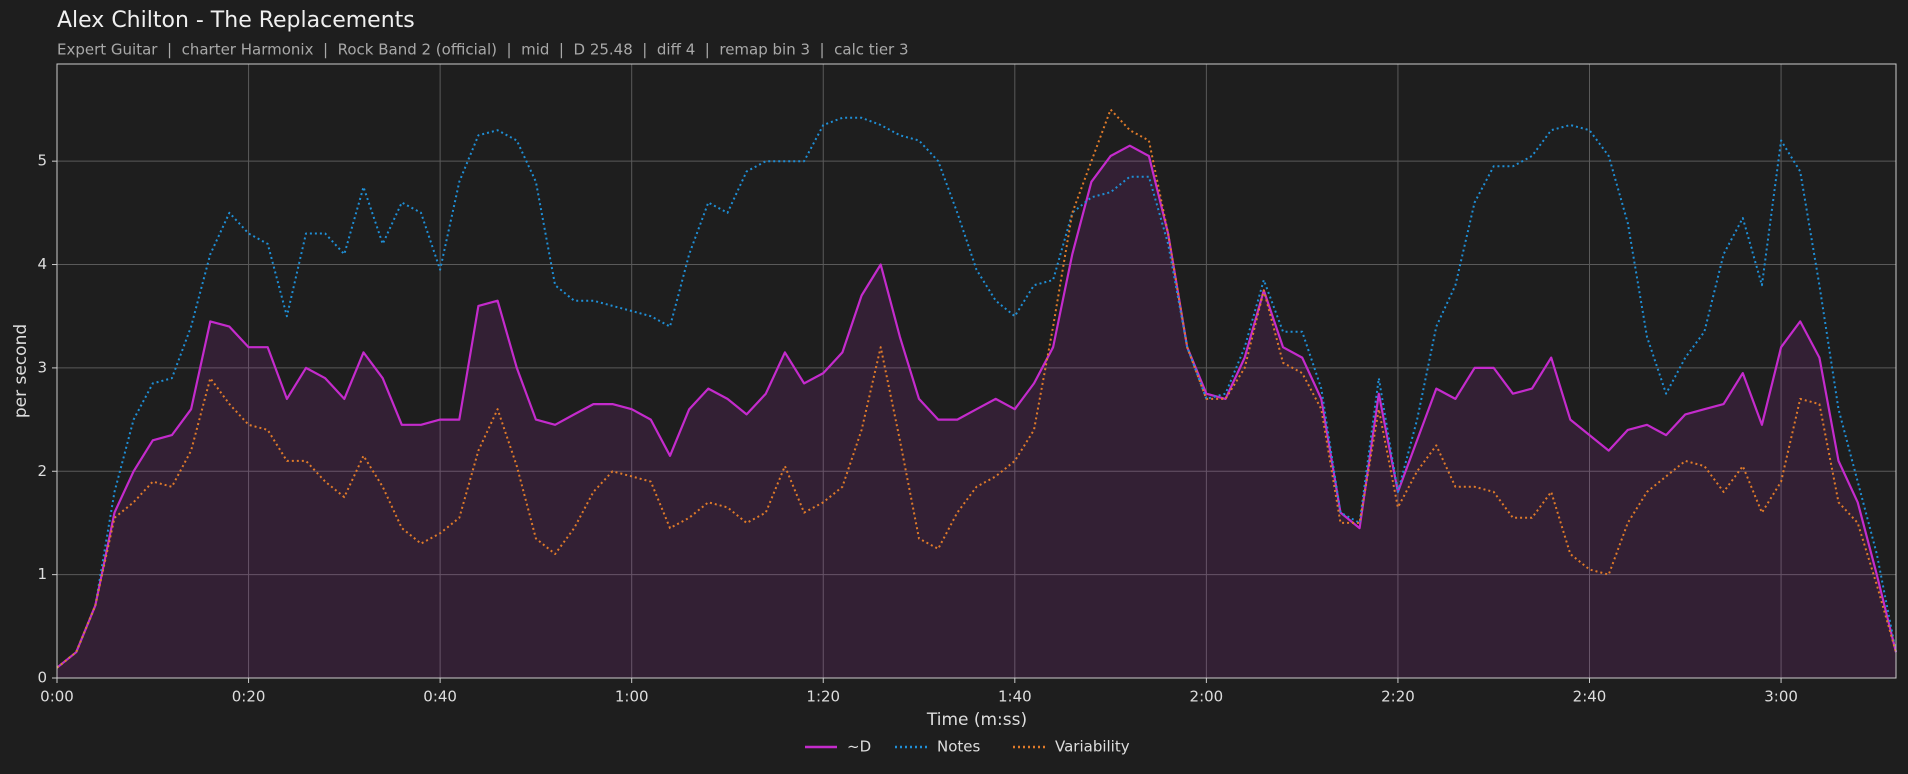 Image resolution: width=1908 pixels, height=774 pixels. Describe the element at coordinates (42, 264) in the screenshot. I see `y-tick-label: 4` at that location.